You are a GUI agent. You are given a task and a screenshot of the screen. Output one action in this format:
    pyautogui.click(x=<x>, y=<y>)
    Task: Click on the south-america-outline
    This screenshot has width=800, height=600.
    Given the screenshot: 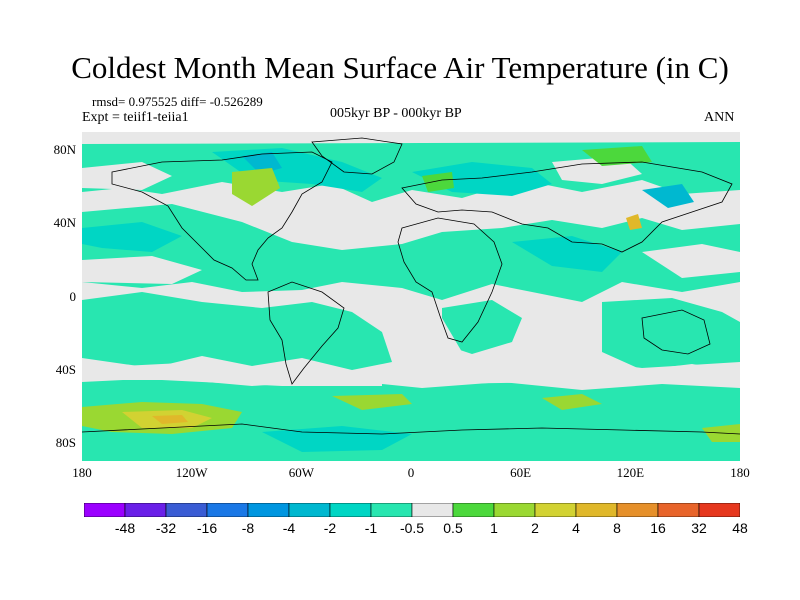 What is the action you would take?
    pyautogui.click(x=306, y=333)
    